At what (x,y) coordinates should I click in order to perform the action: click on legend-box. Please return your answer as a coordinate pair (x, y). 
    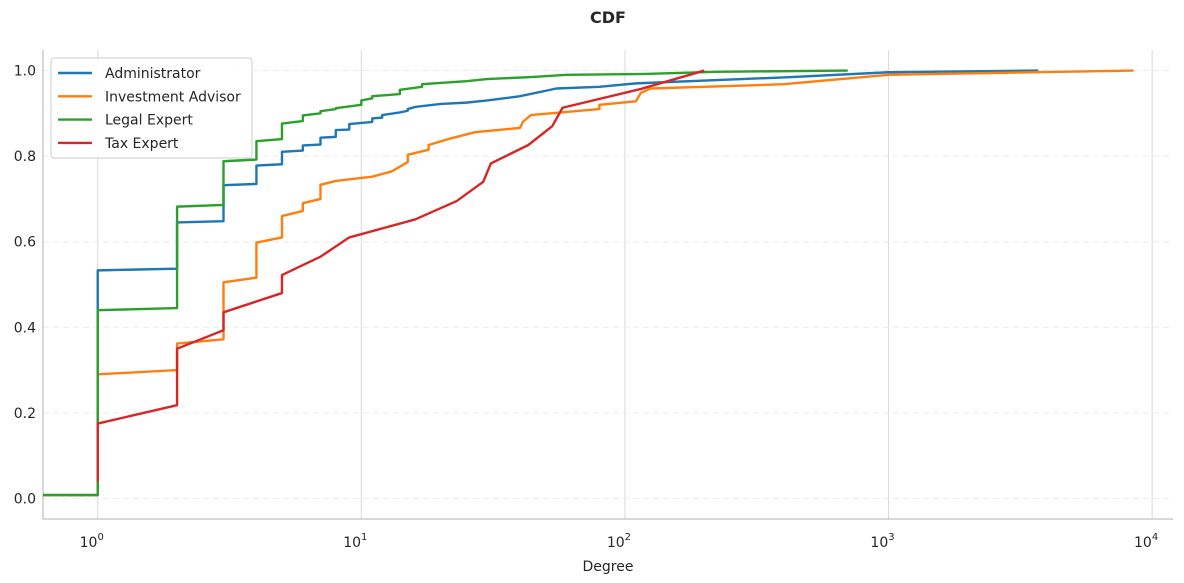
    Looking at the image, I should click on (151, 108).